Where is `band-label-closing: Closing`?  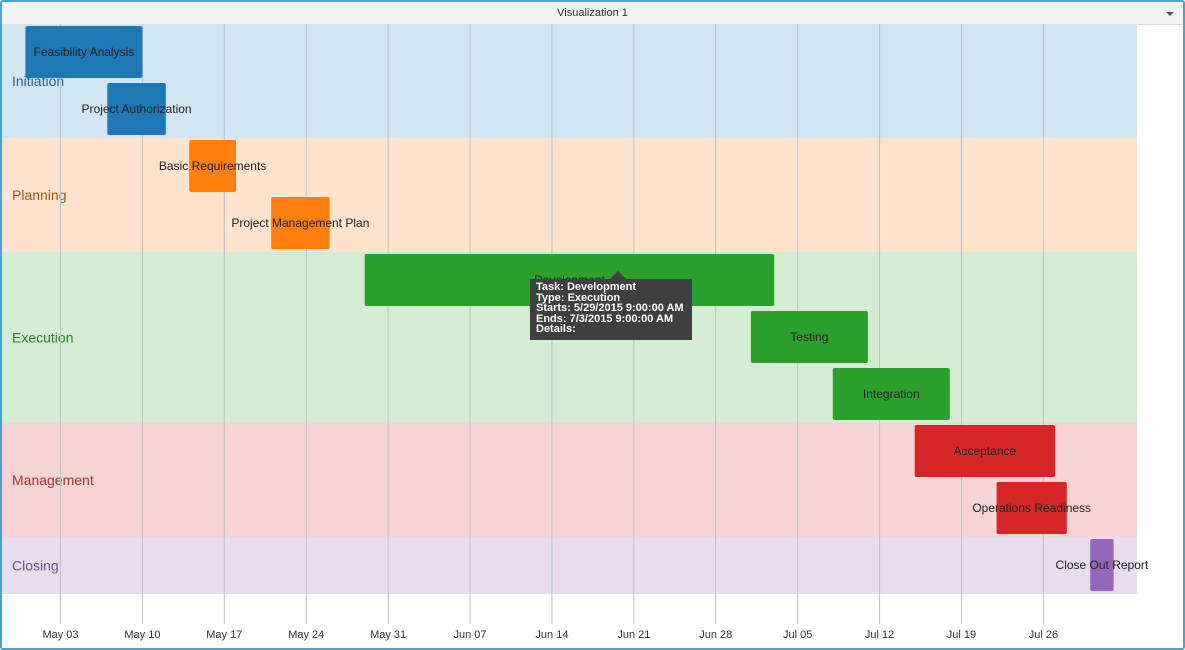
band-label-closing: Closing is located at coordinates (35, 566).